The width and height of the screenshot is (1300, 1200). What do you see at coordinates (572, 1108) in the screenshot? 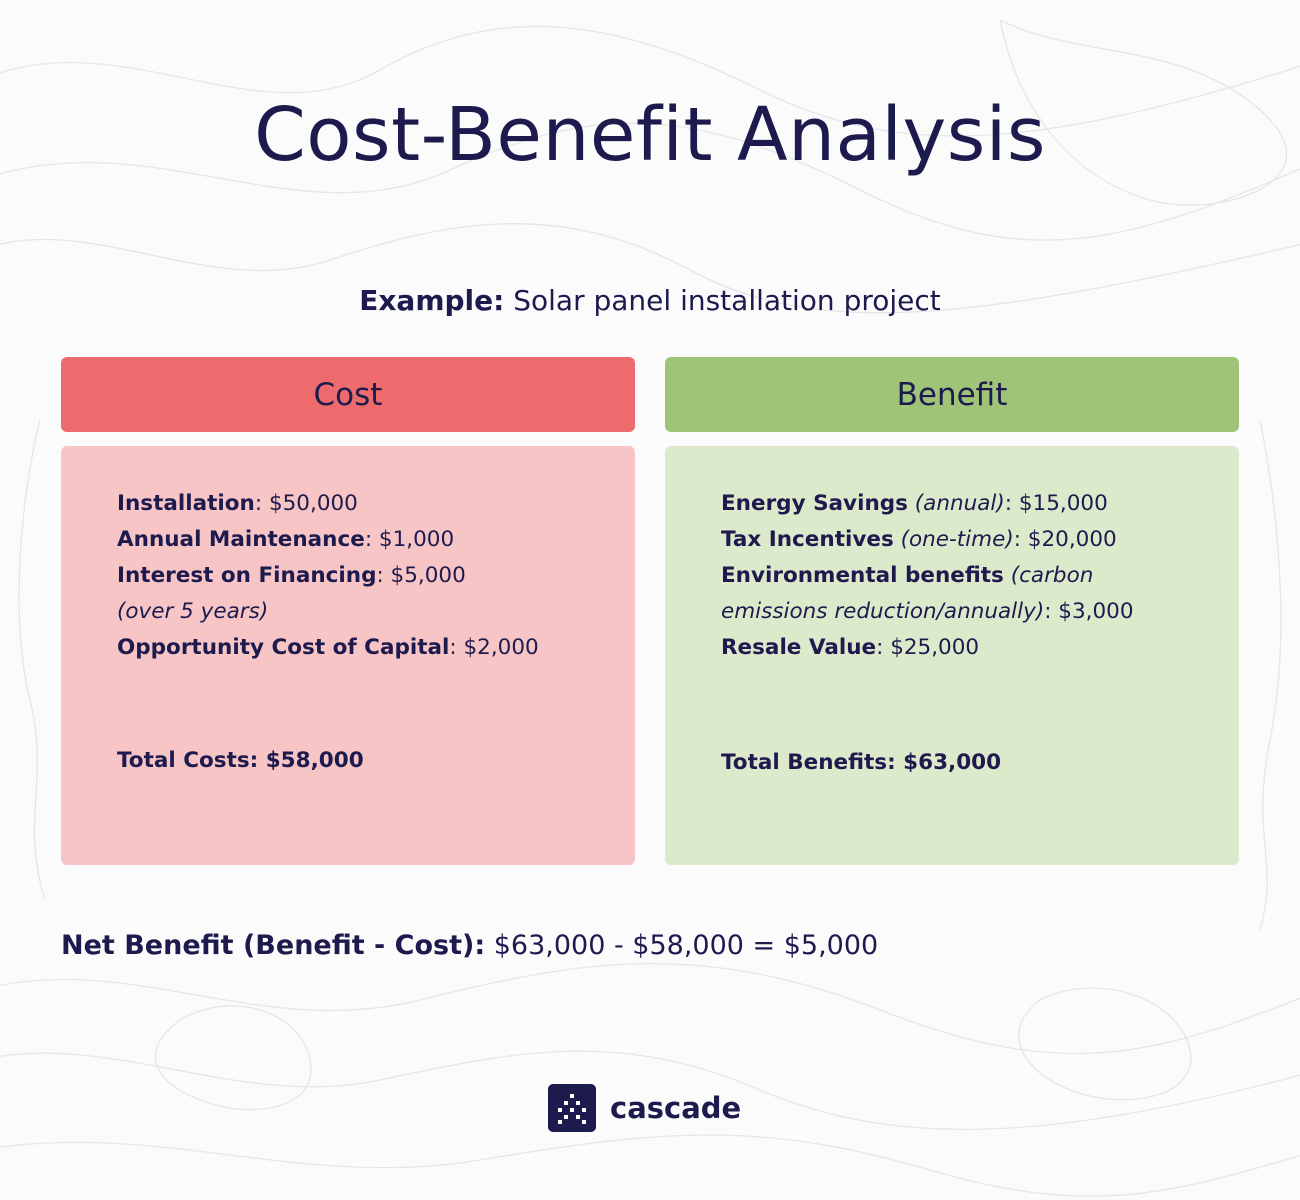
I see `cascade-logo-icon` at bounding box center [572, 1108].